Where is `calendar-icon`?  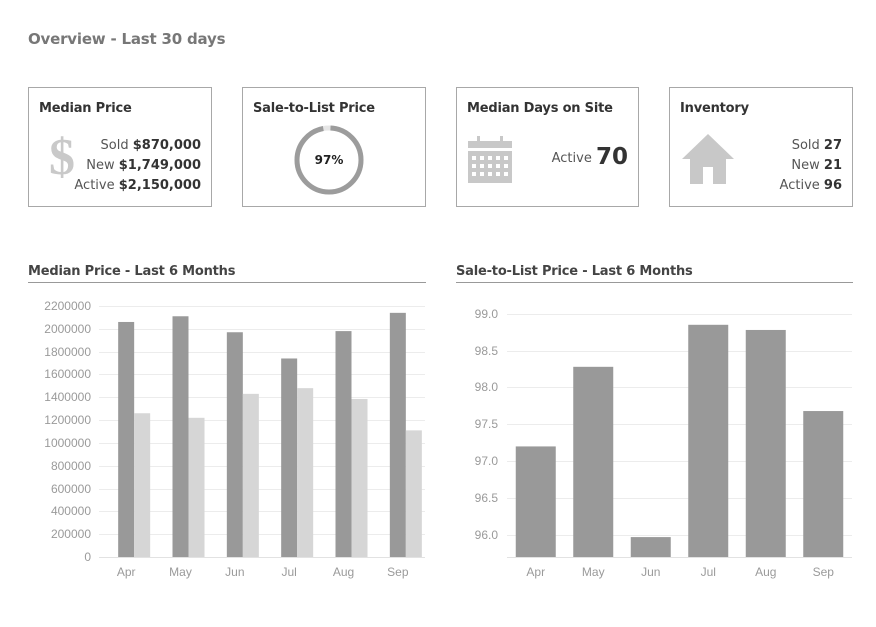 calendar-icon is located at coordinates (490, 159).